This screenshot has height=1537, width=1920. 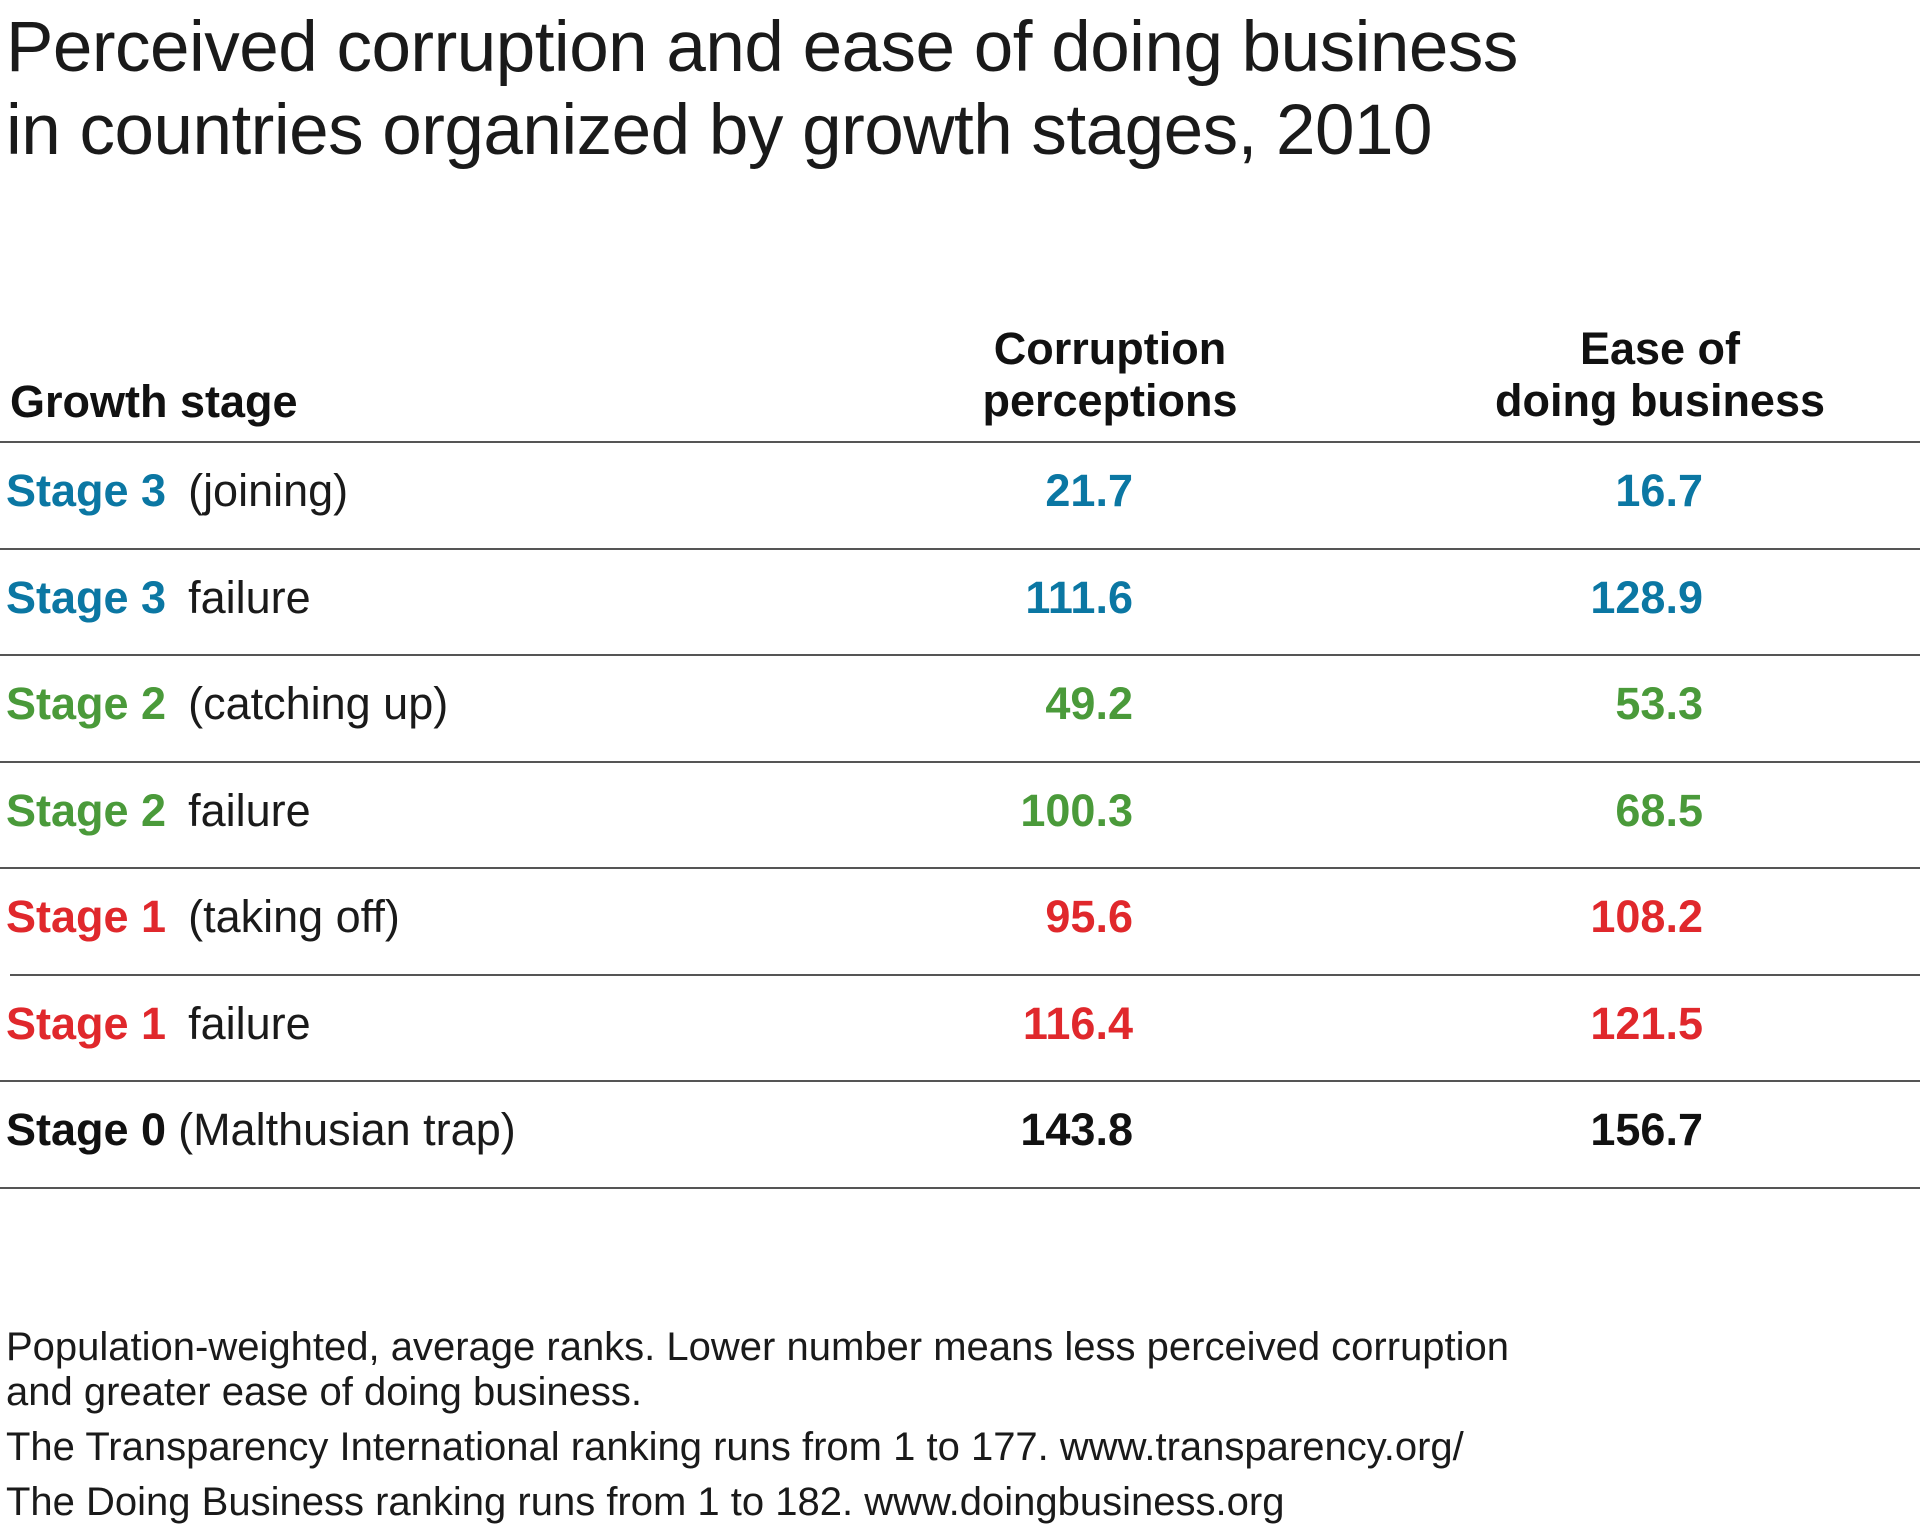 I want to click on corruption-value: 100.3, so click(x=1076, y=810).